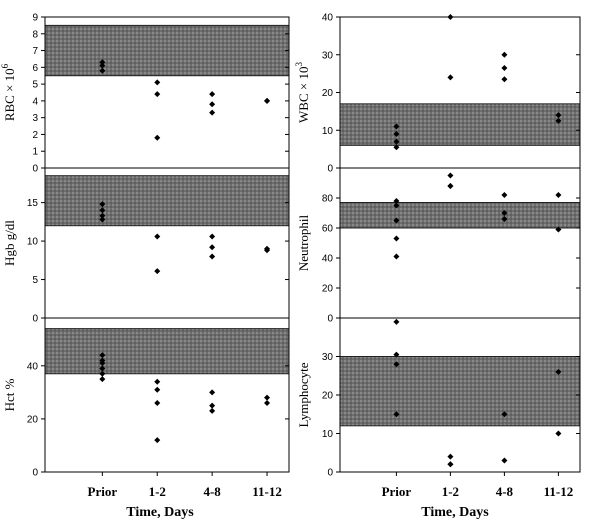 The width and height of the screenshot is (590, 528). I want to click on y-tick-label: 80, so click(328, 199).